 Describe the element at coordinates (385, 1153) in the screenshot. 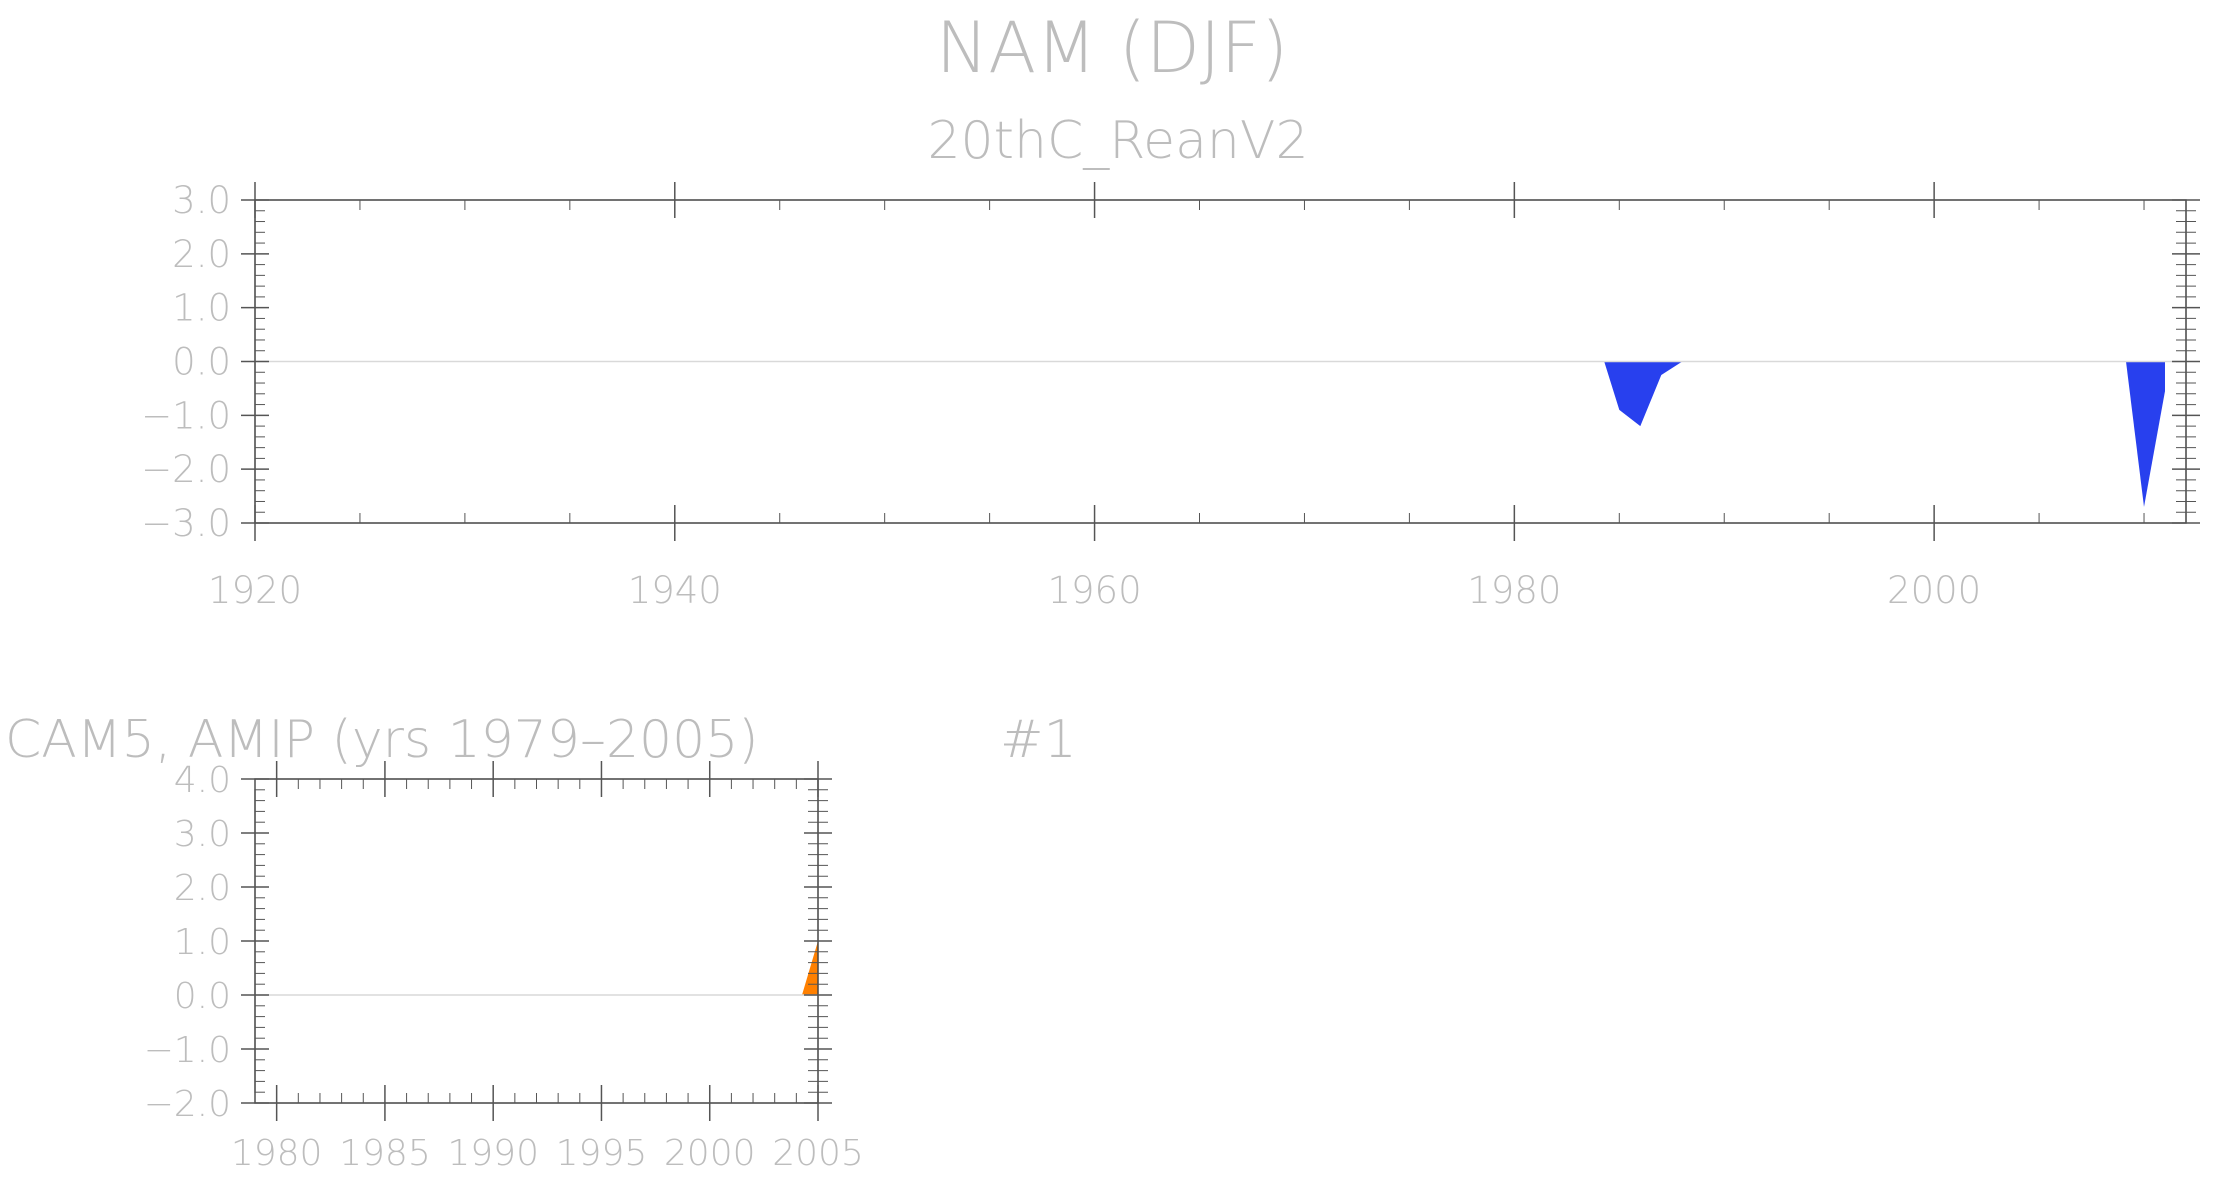

I see `x-tick-label: 1985` at that location.